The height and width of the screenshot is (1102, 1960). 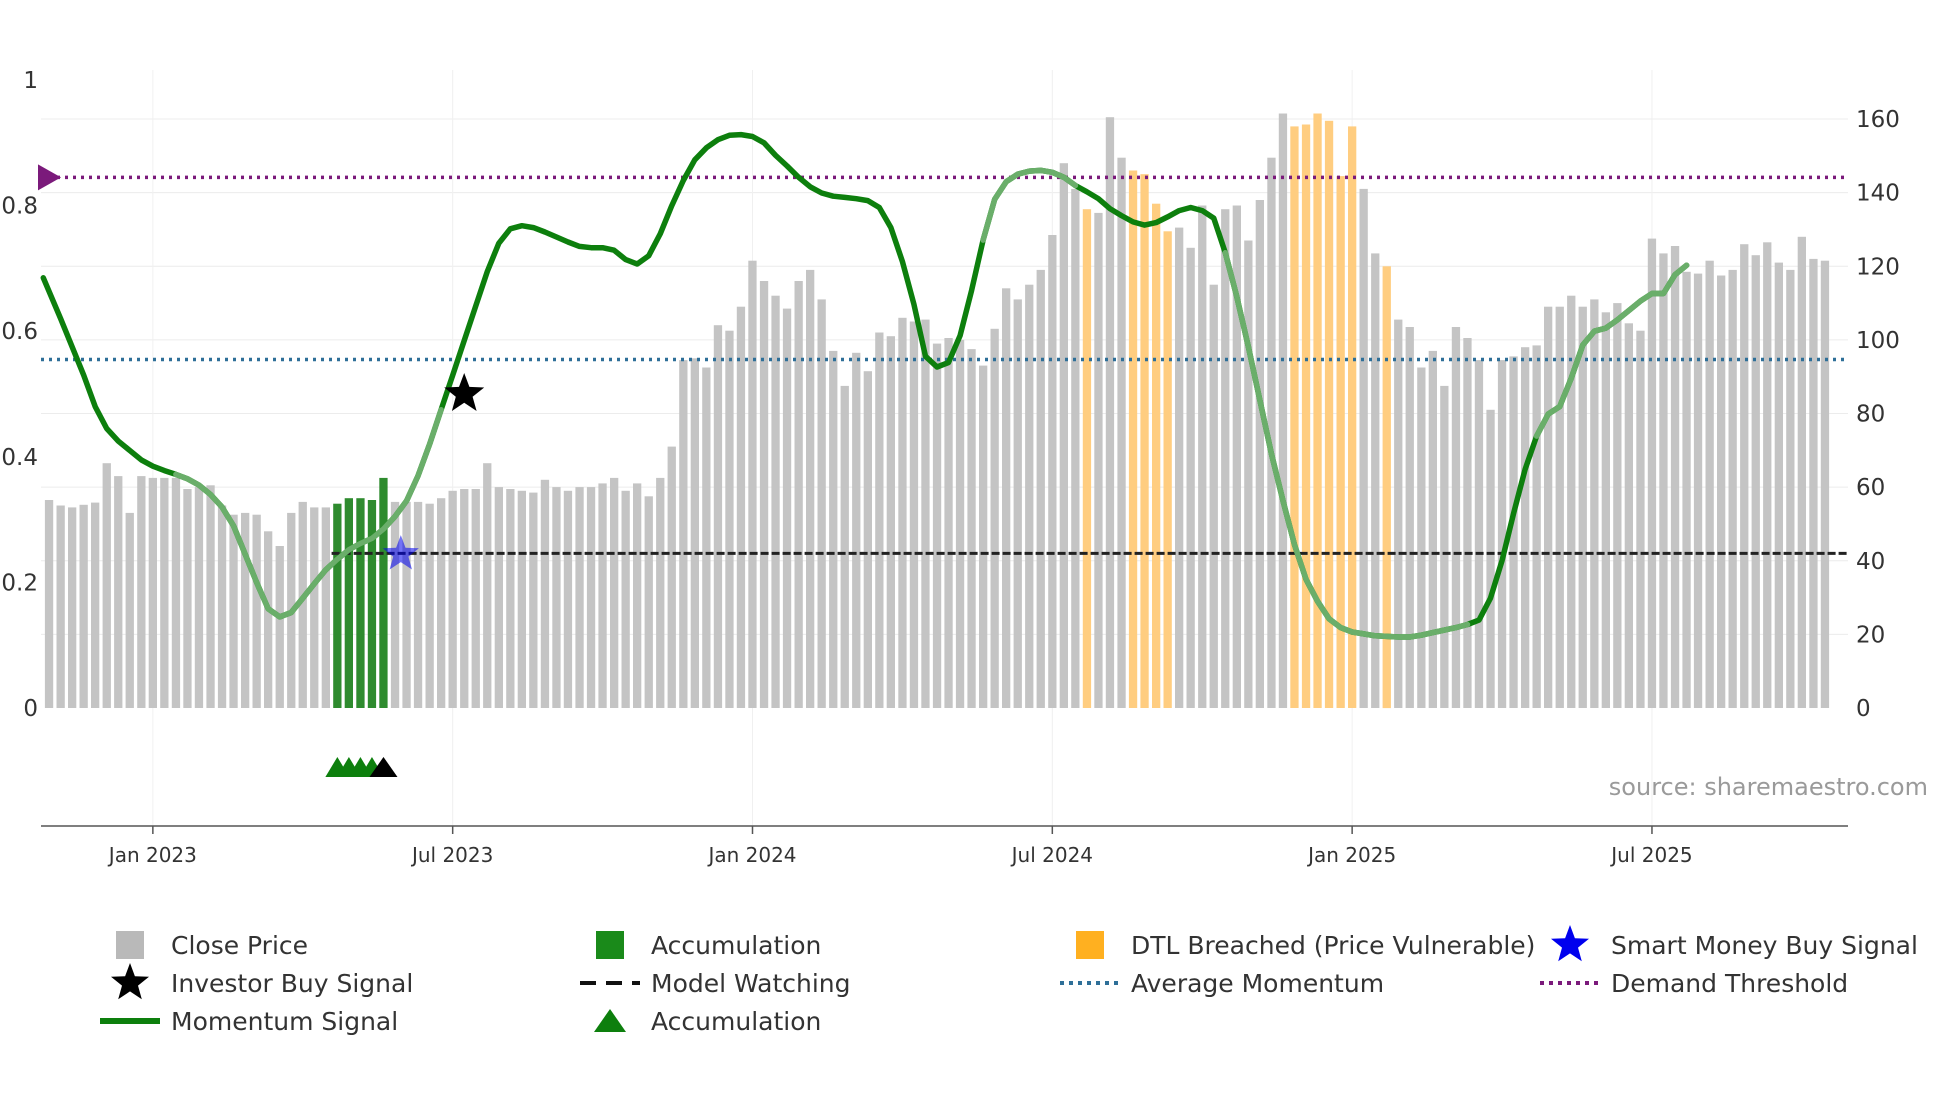 What do you see at coordinates (30, 81) in the screenshot?
I see `left-tick-label: 1` at bounding box center [30, 81].